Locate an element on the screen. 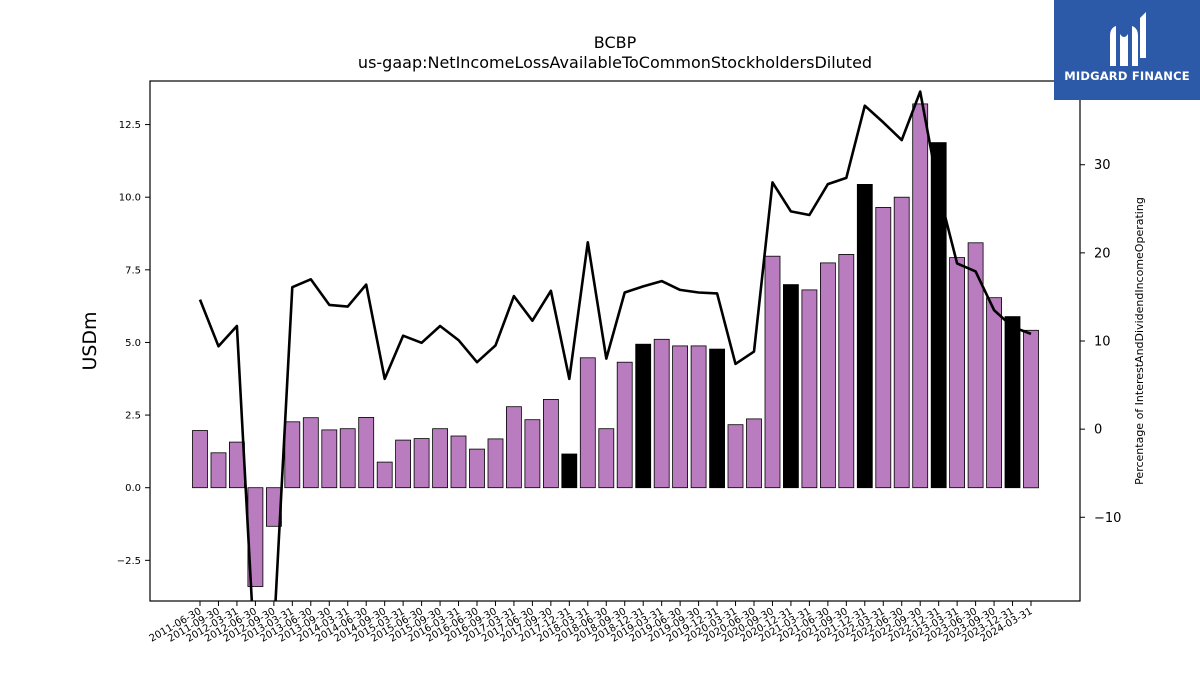 This screenshot has width=1200, height=675. y2-axis: −10 0 10 20 30 is located at coordinates (1100, 342).